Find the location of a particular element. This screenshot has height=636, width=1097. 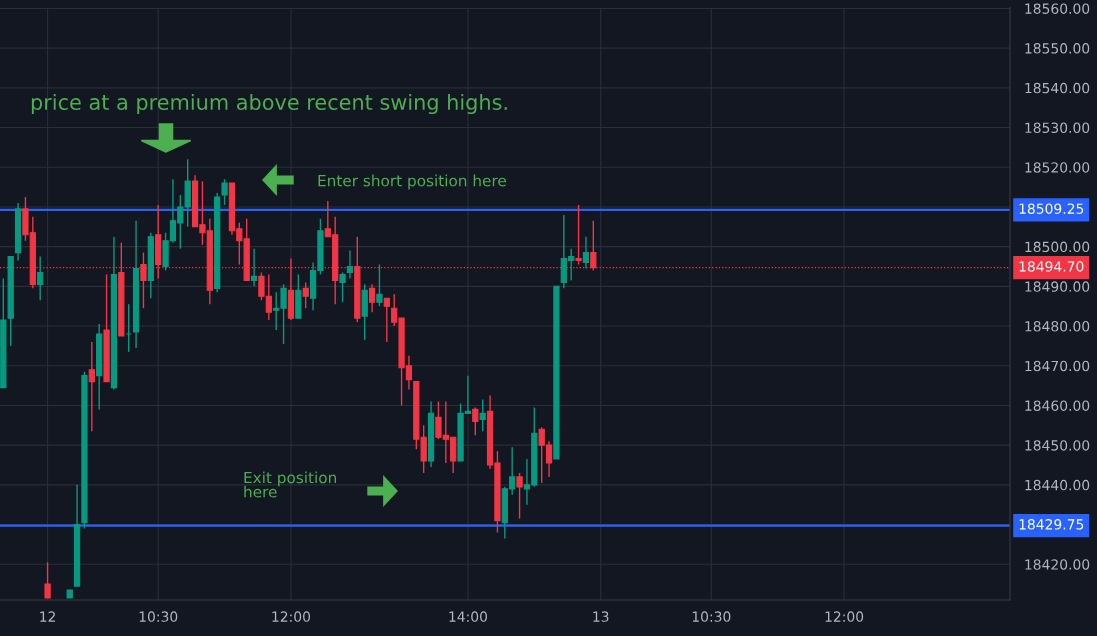

y-tick-label: 18550.00 is located at coordinates (1057, 48).